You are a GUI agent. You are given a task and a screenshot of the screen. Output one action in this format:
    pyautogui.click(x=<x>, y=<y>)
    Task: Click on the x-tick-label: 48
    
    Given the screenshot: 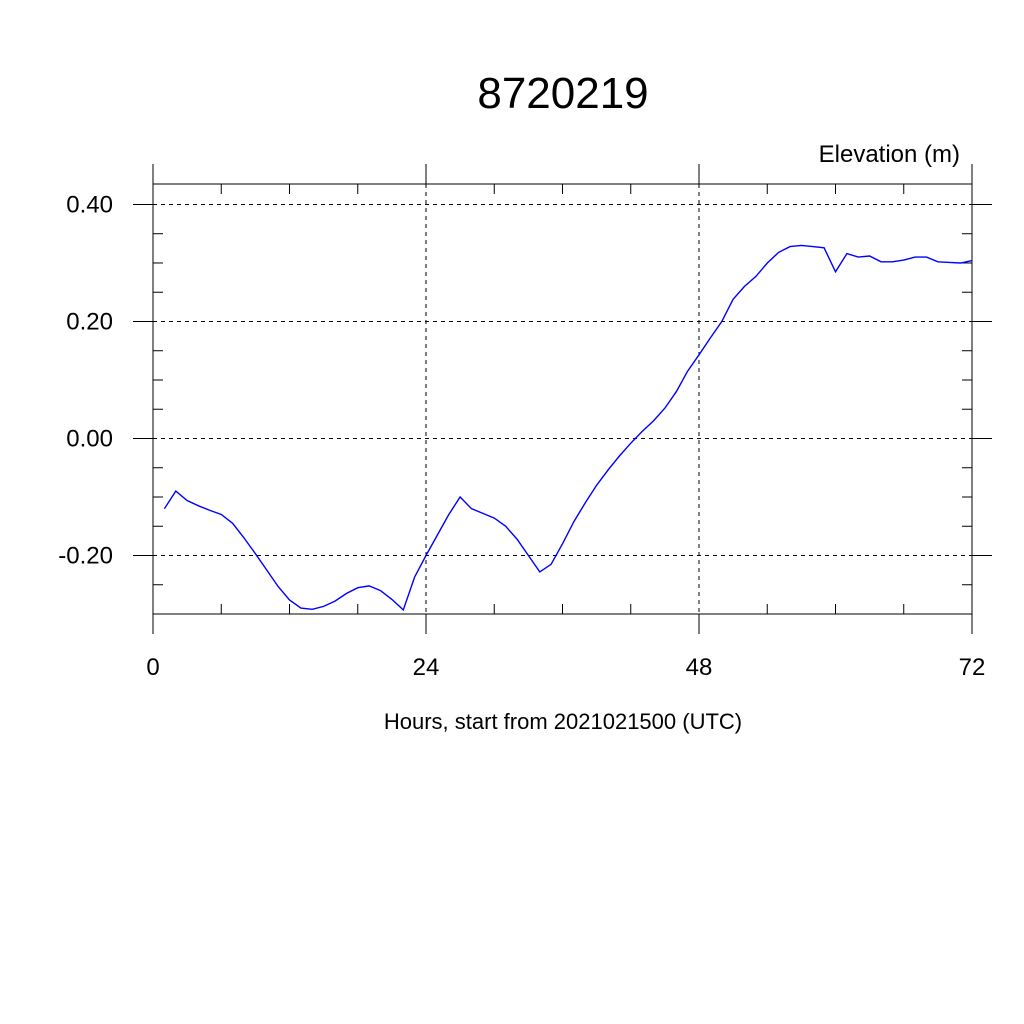 What is the action you would take?
    pyautogui.click(x=699, y=667)
    